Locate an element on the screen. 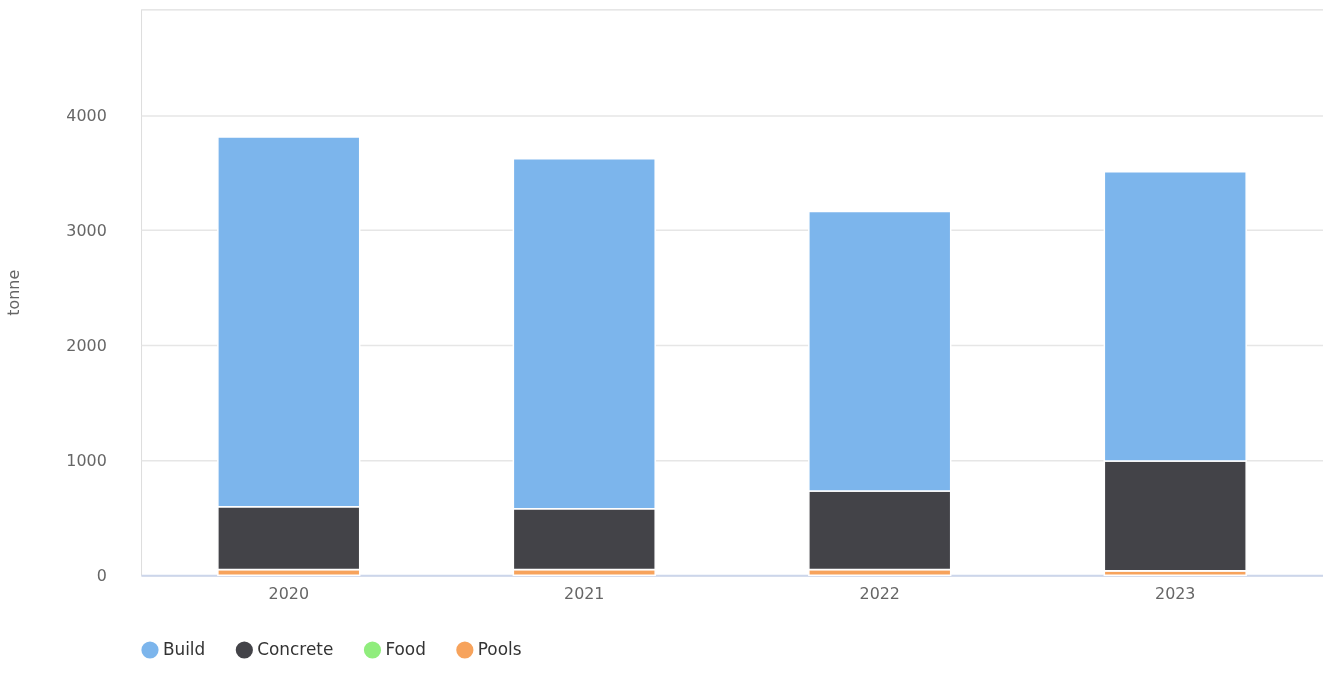 This screenshot has height=684, width=1323. legend-label: Concrete is located at coordinates (295, 648).